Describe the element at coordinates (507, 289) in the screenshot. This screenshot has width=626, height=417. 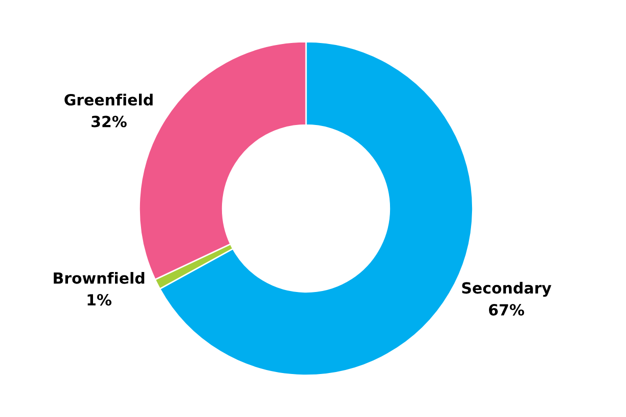
I see `slice-label: Secondary` at that location.